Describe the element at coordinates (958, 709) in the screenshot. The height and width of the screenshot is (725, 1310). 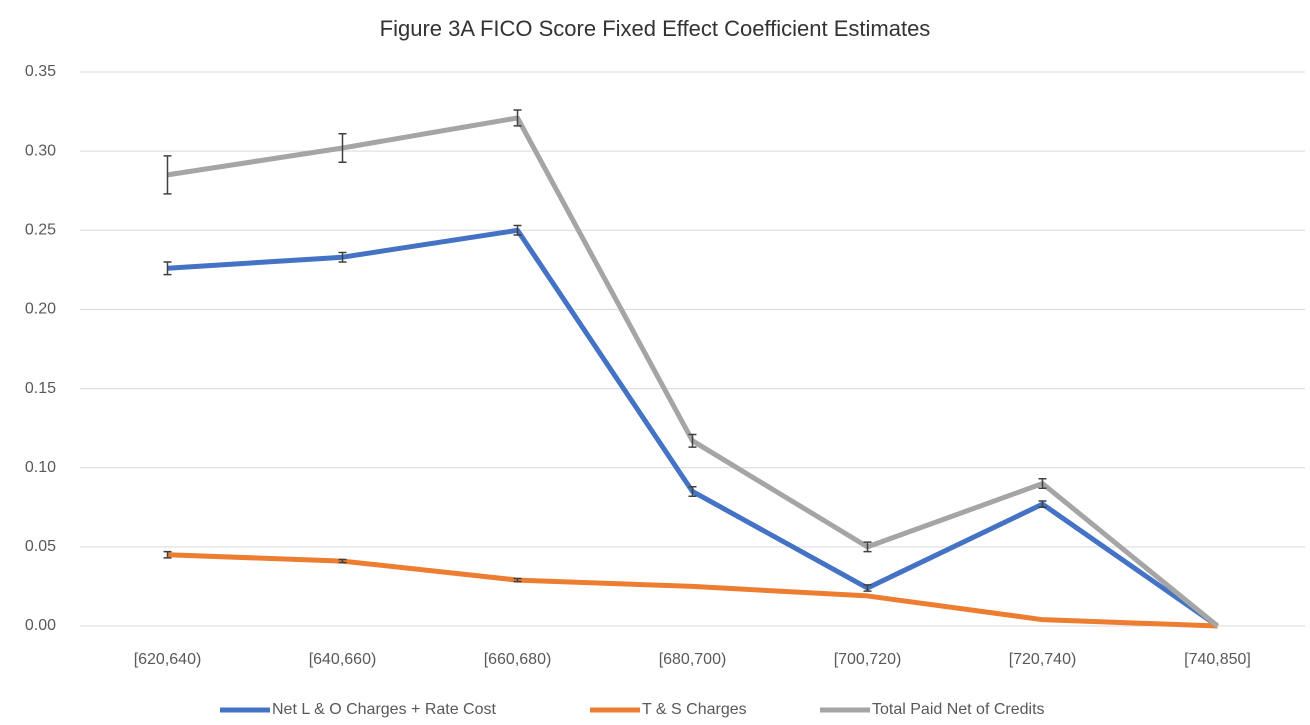
I see `legend-label: Total Paid Net of Credits` at that location.